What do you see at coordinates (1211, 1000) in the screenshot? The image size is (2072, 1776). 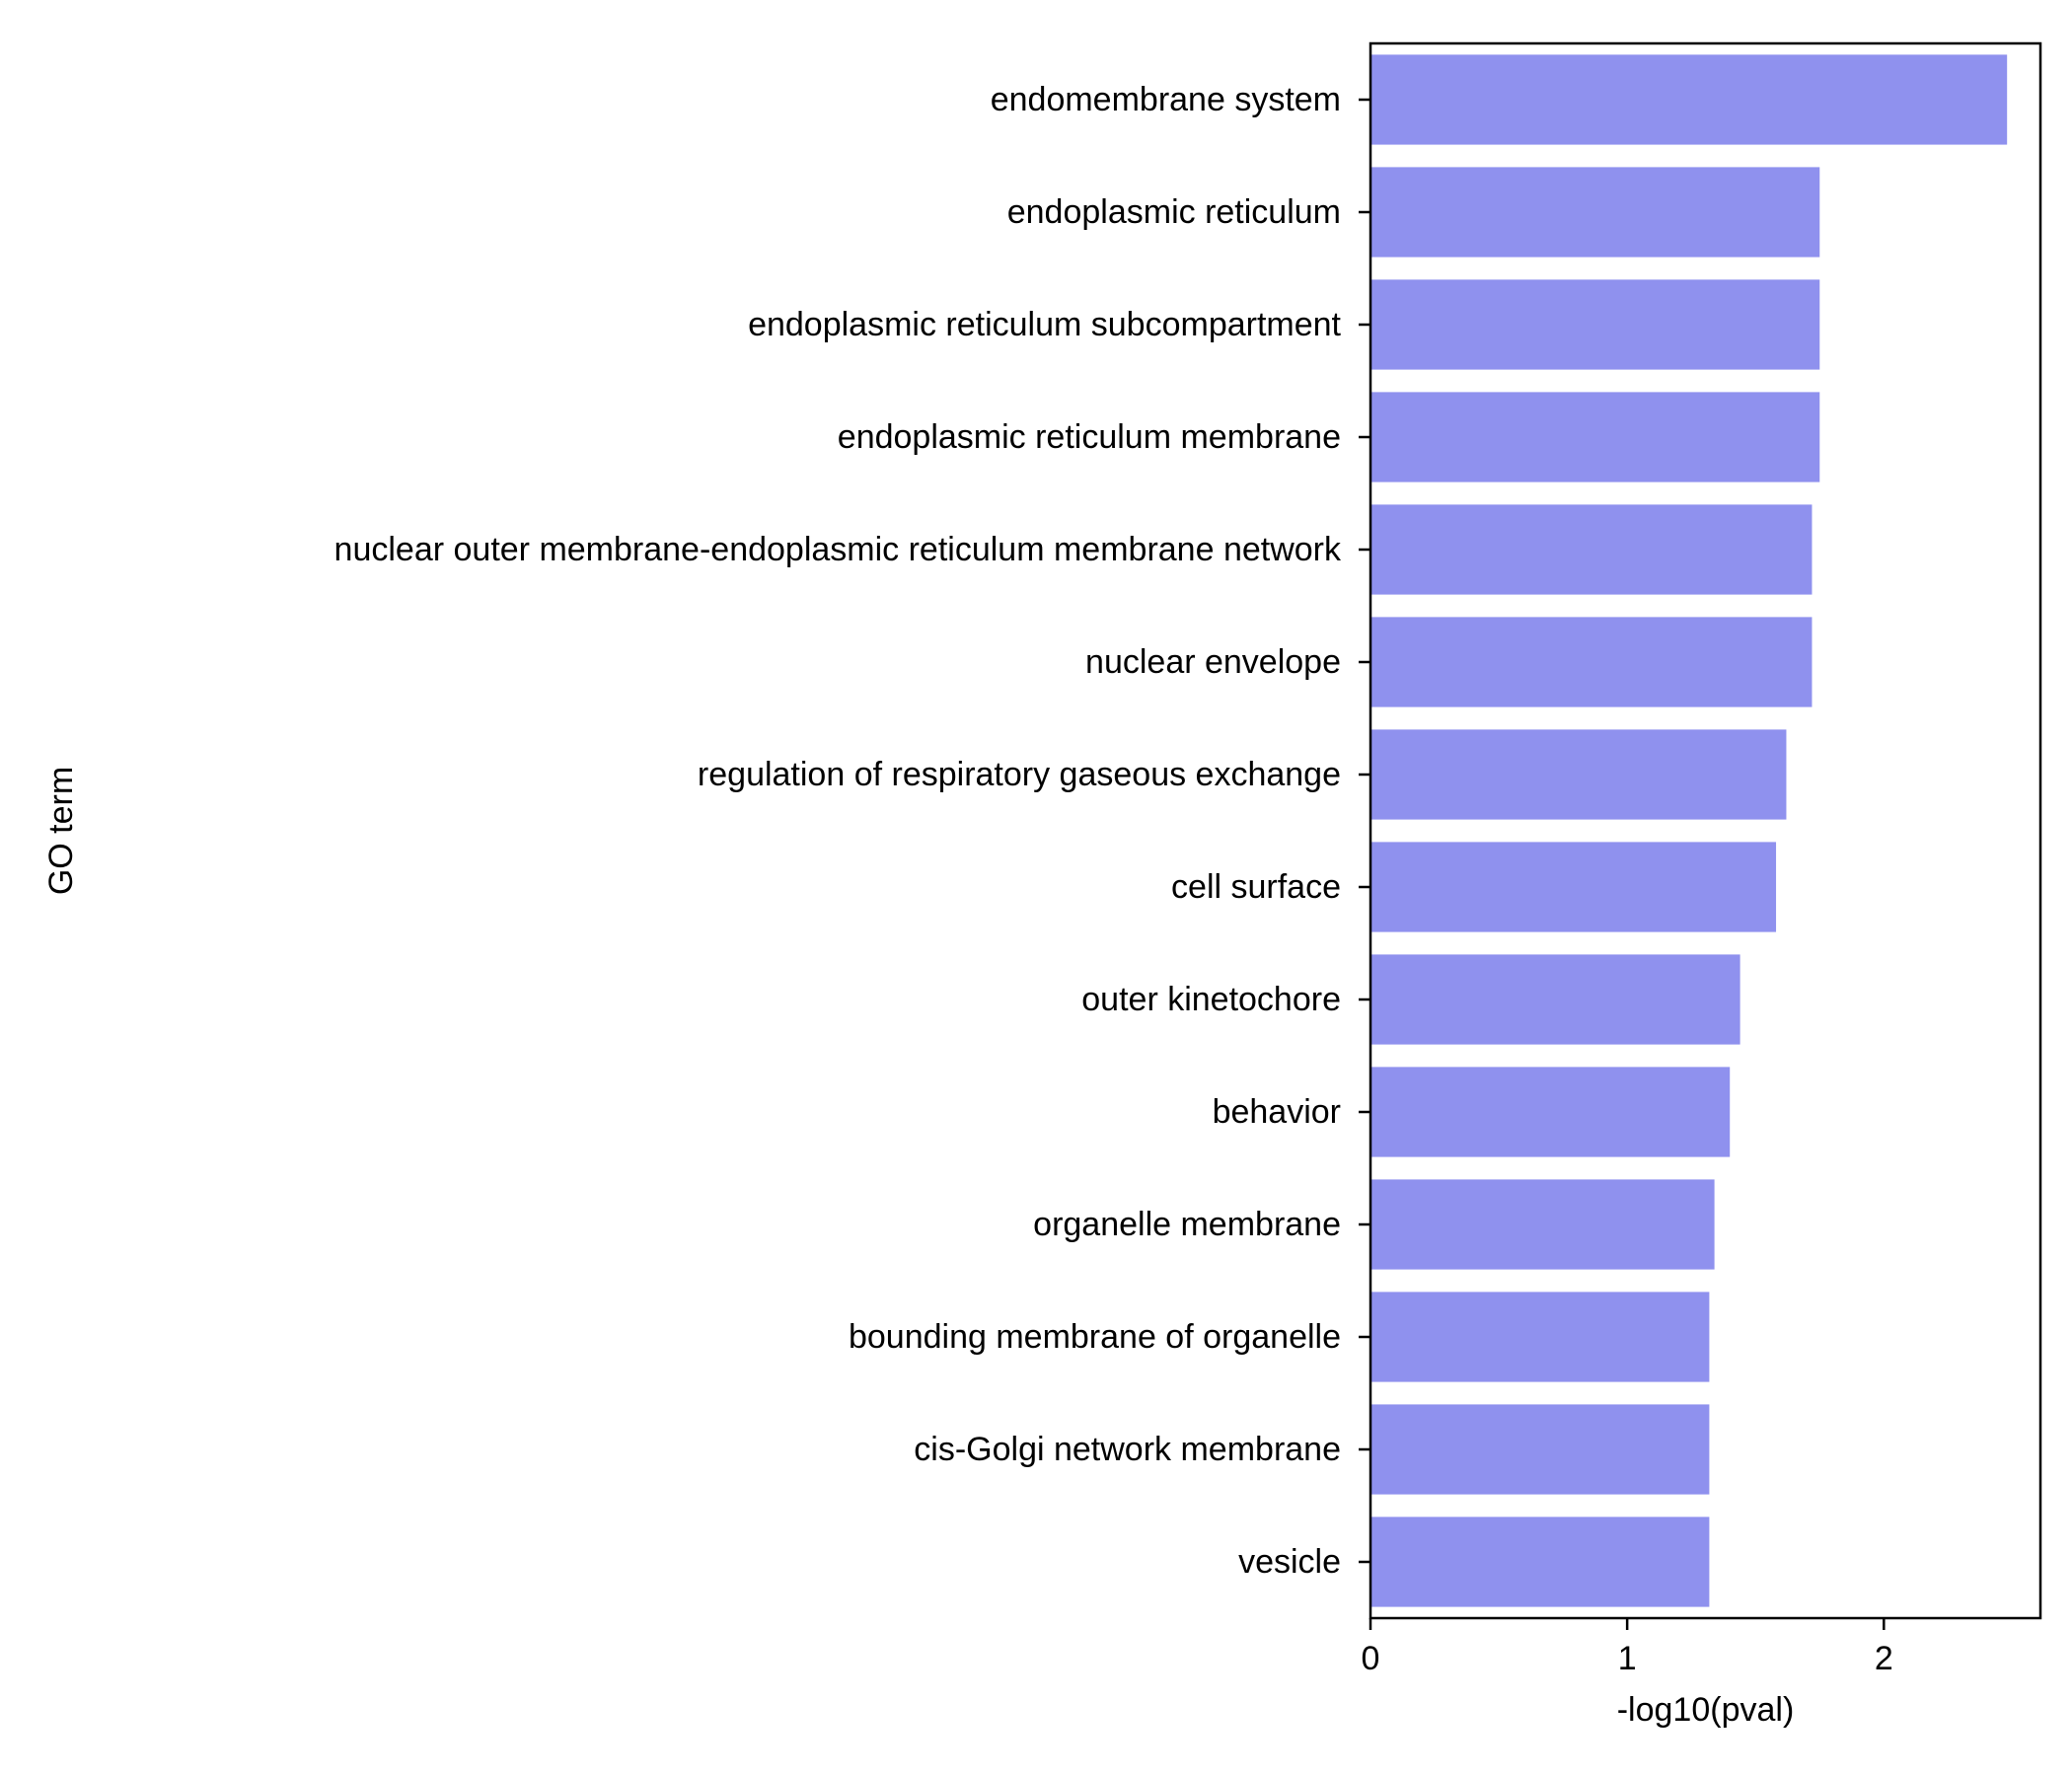 I see `category-label: outer kinetochore` at bounding box center [1211, 1000].